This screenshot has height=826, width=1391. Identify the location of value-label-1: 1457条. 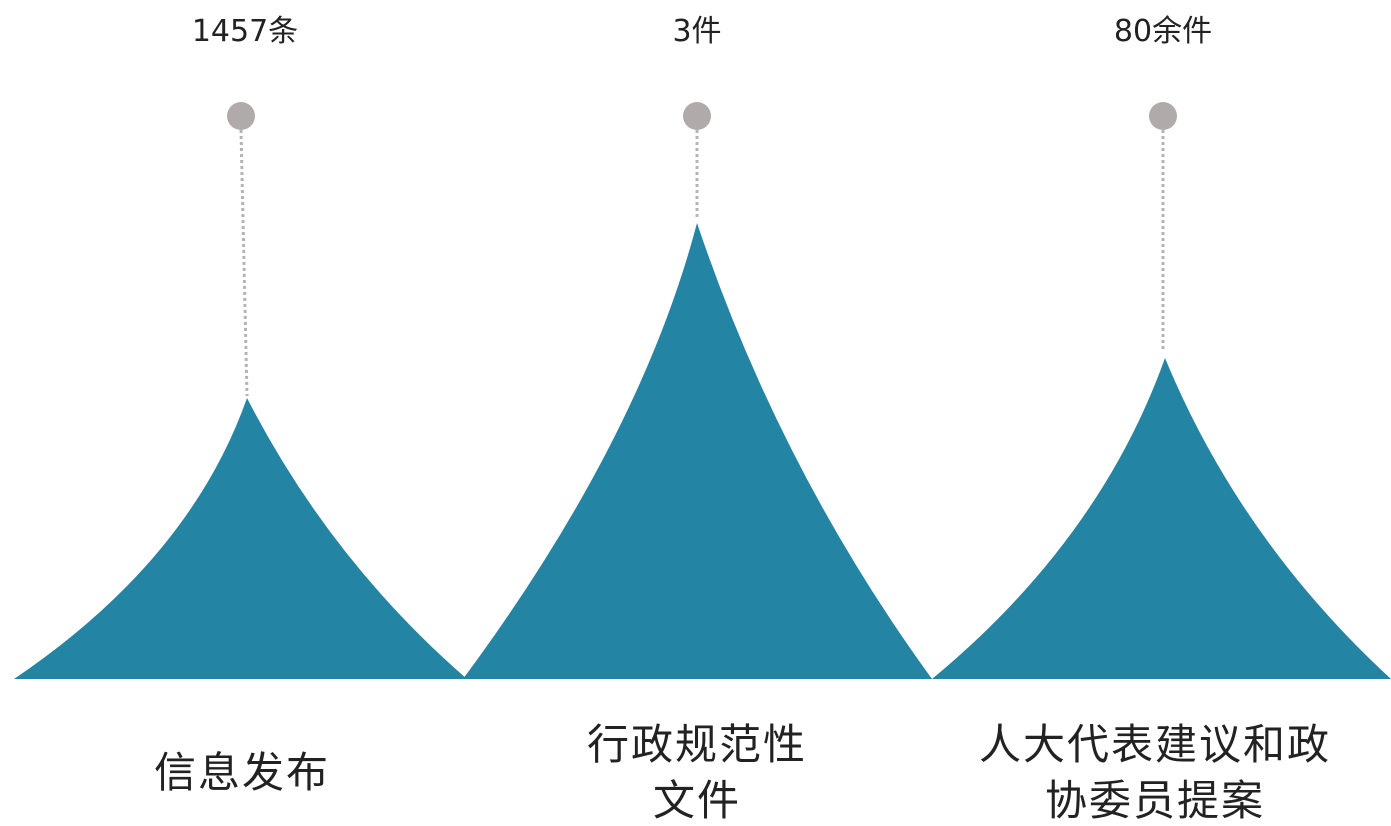
(245, 31).